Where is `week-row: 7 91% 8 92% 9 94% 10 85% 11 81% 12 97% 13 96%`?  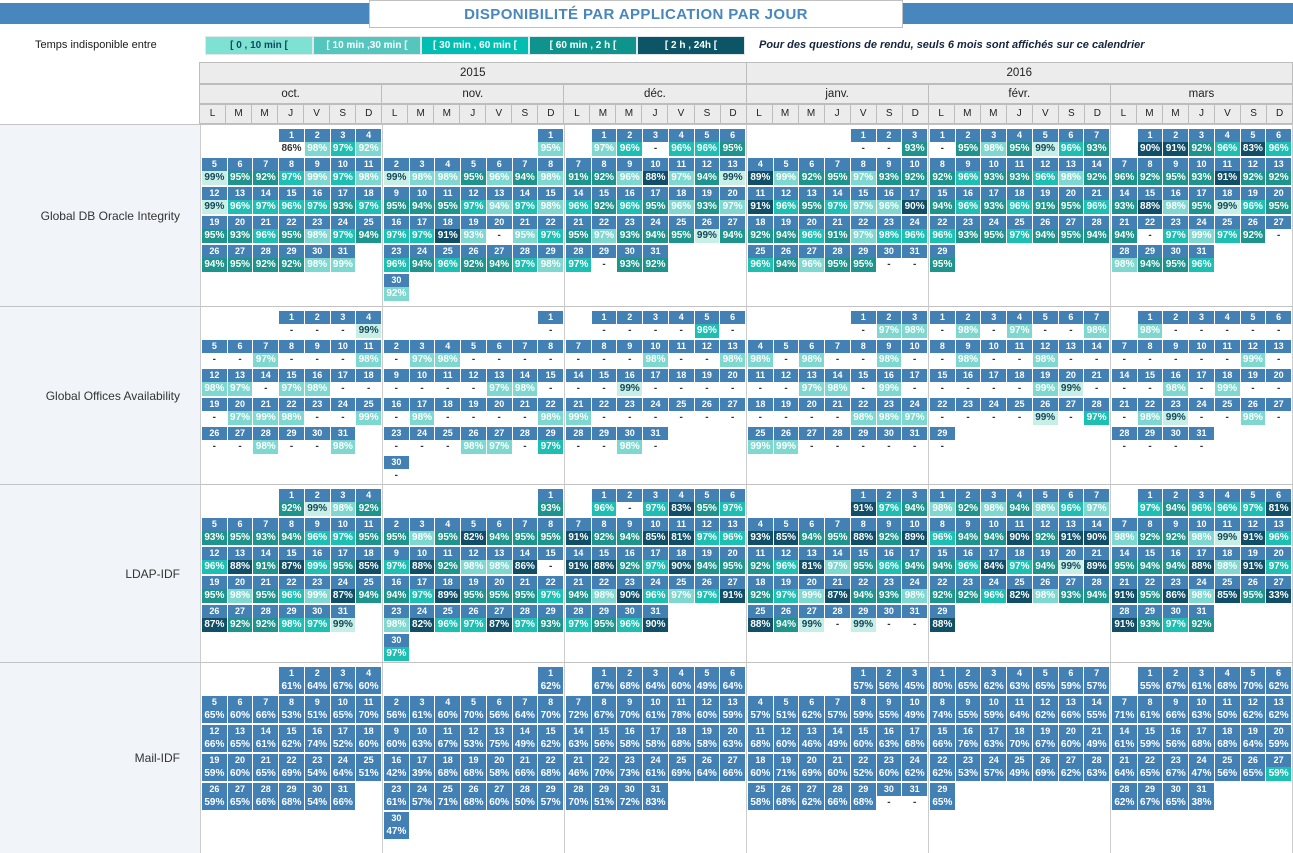 week-row: 7 91% 8 92% 9 94% 10 85% 11 81% 12 97% 13 96% is located at coordinates (655, 531).